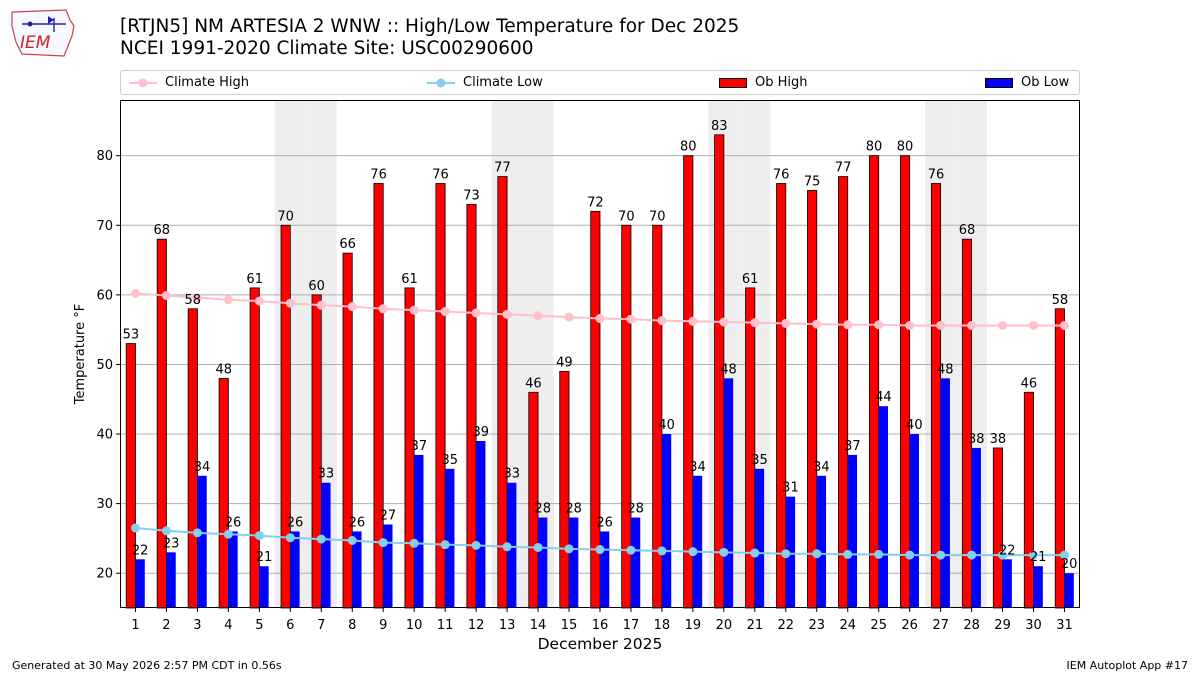 The height and width of the screenshot is (675, 1200). I want to click on x-tick-label: 22, so click(786, 625).